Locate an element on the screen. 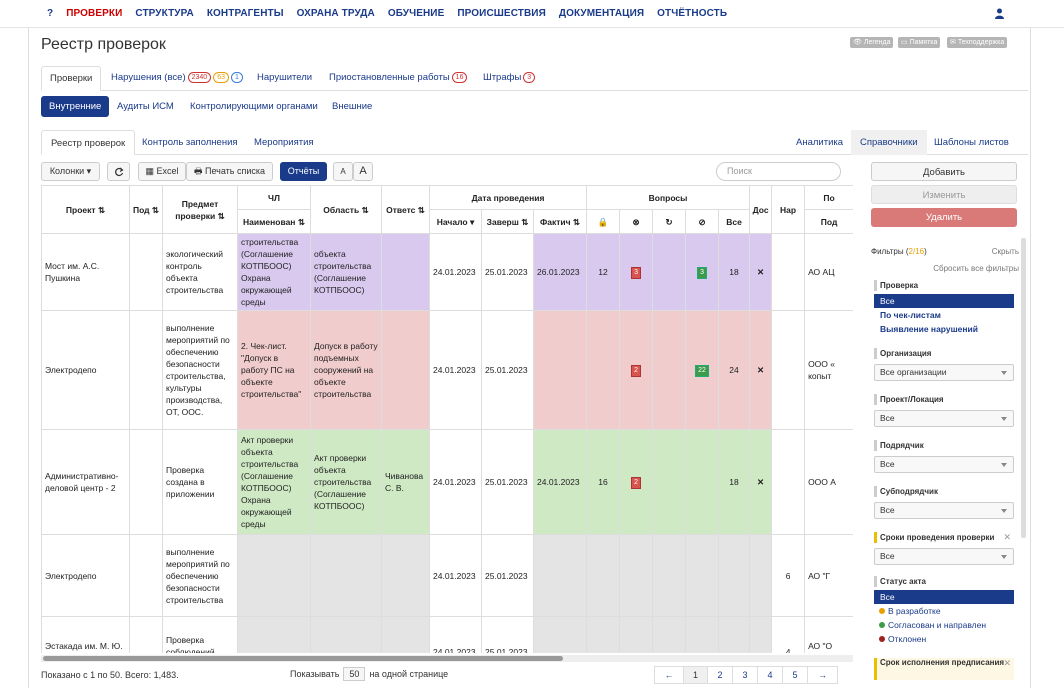 This screenshot has width=1064, height=688. tab-violations: Нарушения (все) 2340 63 1 is located at coordinates (177, 78).